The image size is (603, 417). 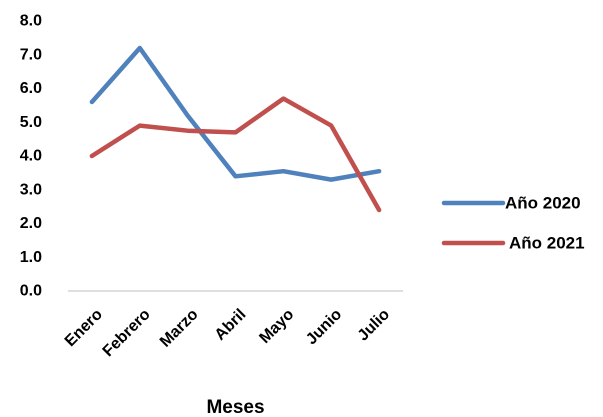 I want to click on legend-label-a-o-2020: Año 2020, so click(x=543, y=203).